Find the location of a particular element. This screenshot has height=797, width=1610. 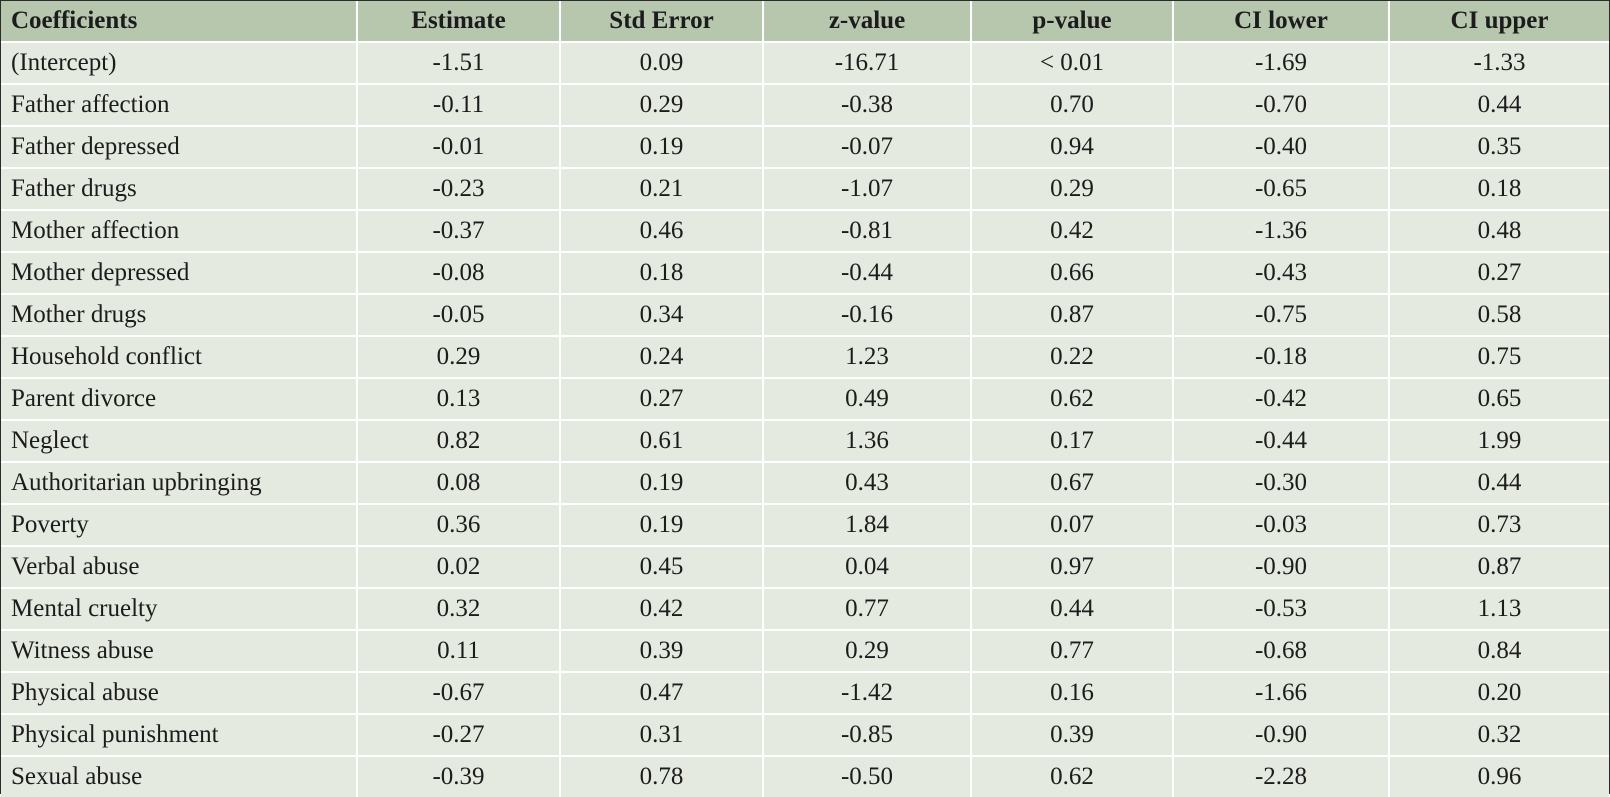

coefficient-label: (Intercept) is located at coordinates (179, 63).